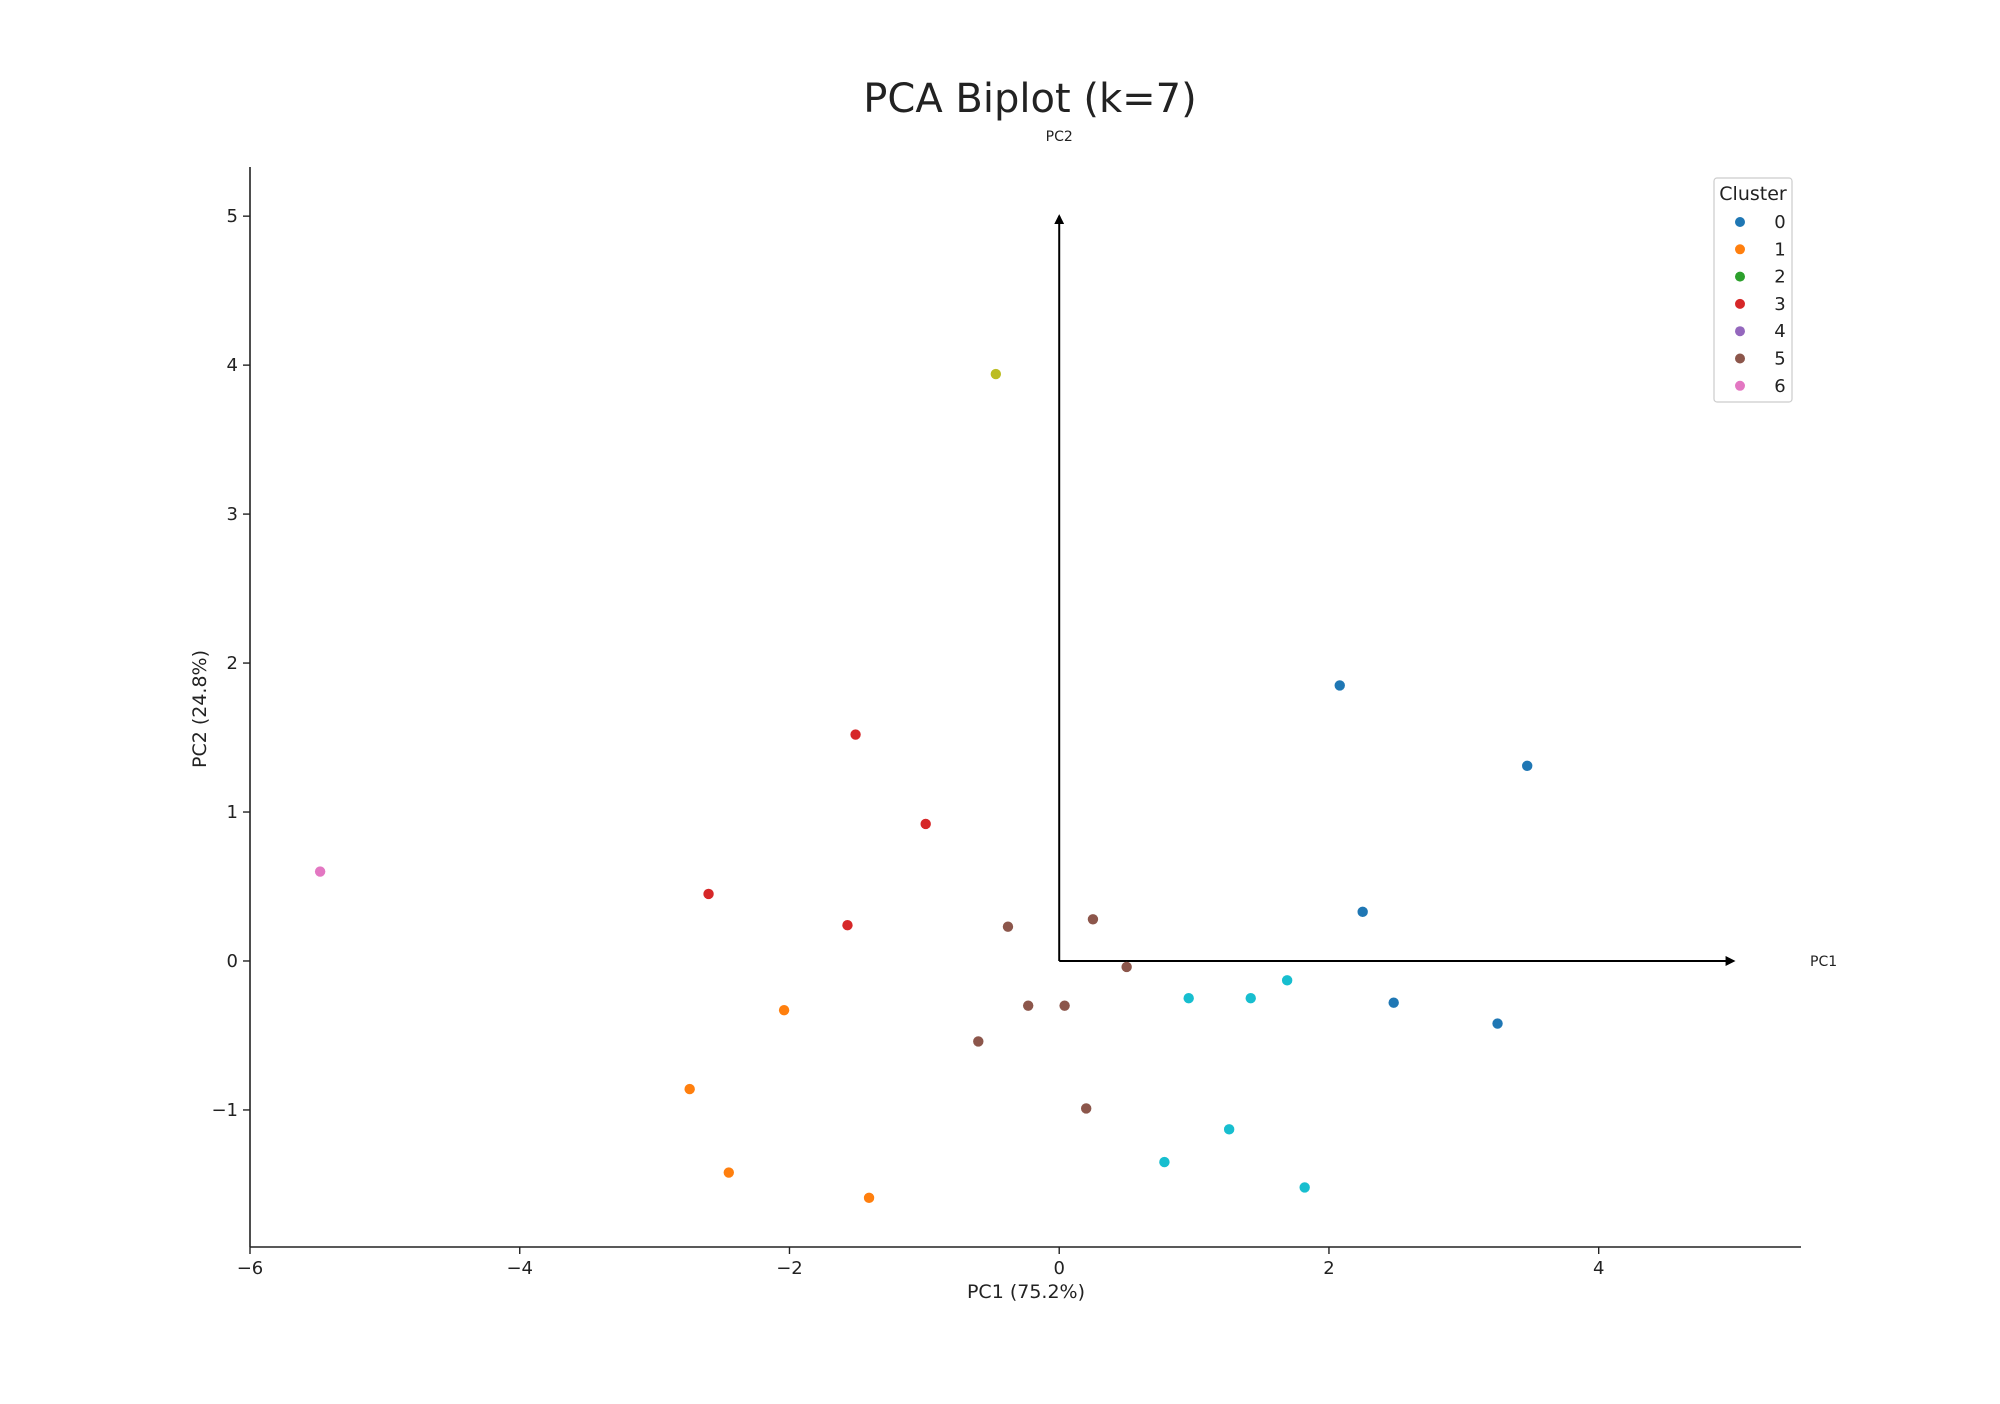 Image resolution: width=2000 pixels, height=1404 pixels. What do you see at coordinates (1760, 304) in the screenshot?
I see `legend-items: 0 1 2 3 4 5 6` at bounding box center [1760, 304].